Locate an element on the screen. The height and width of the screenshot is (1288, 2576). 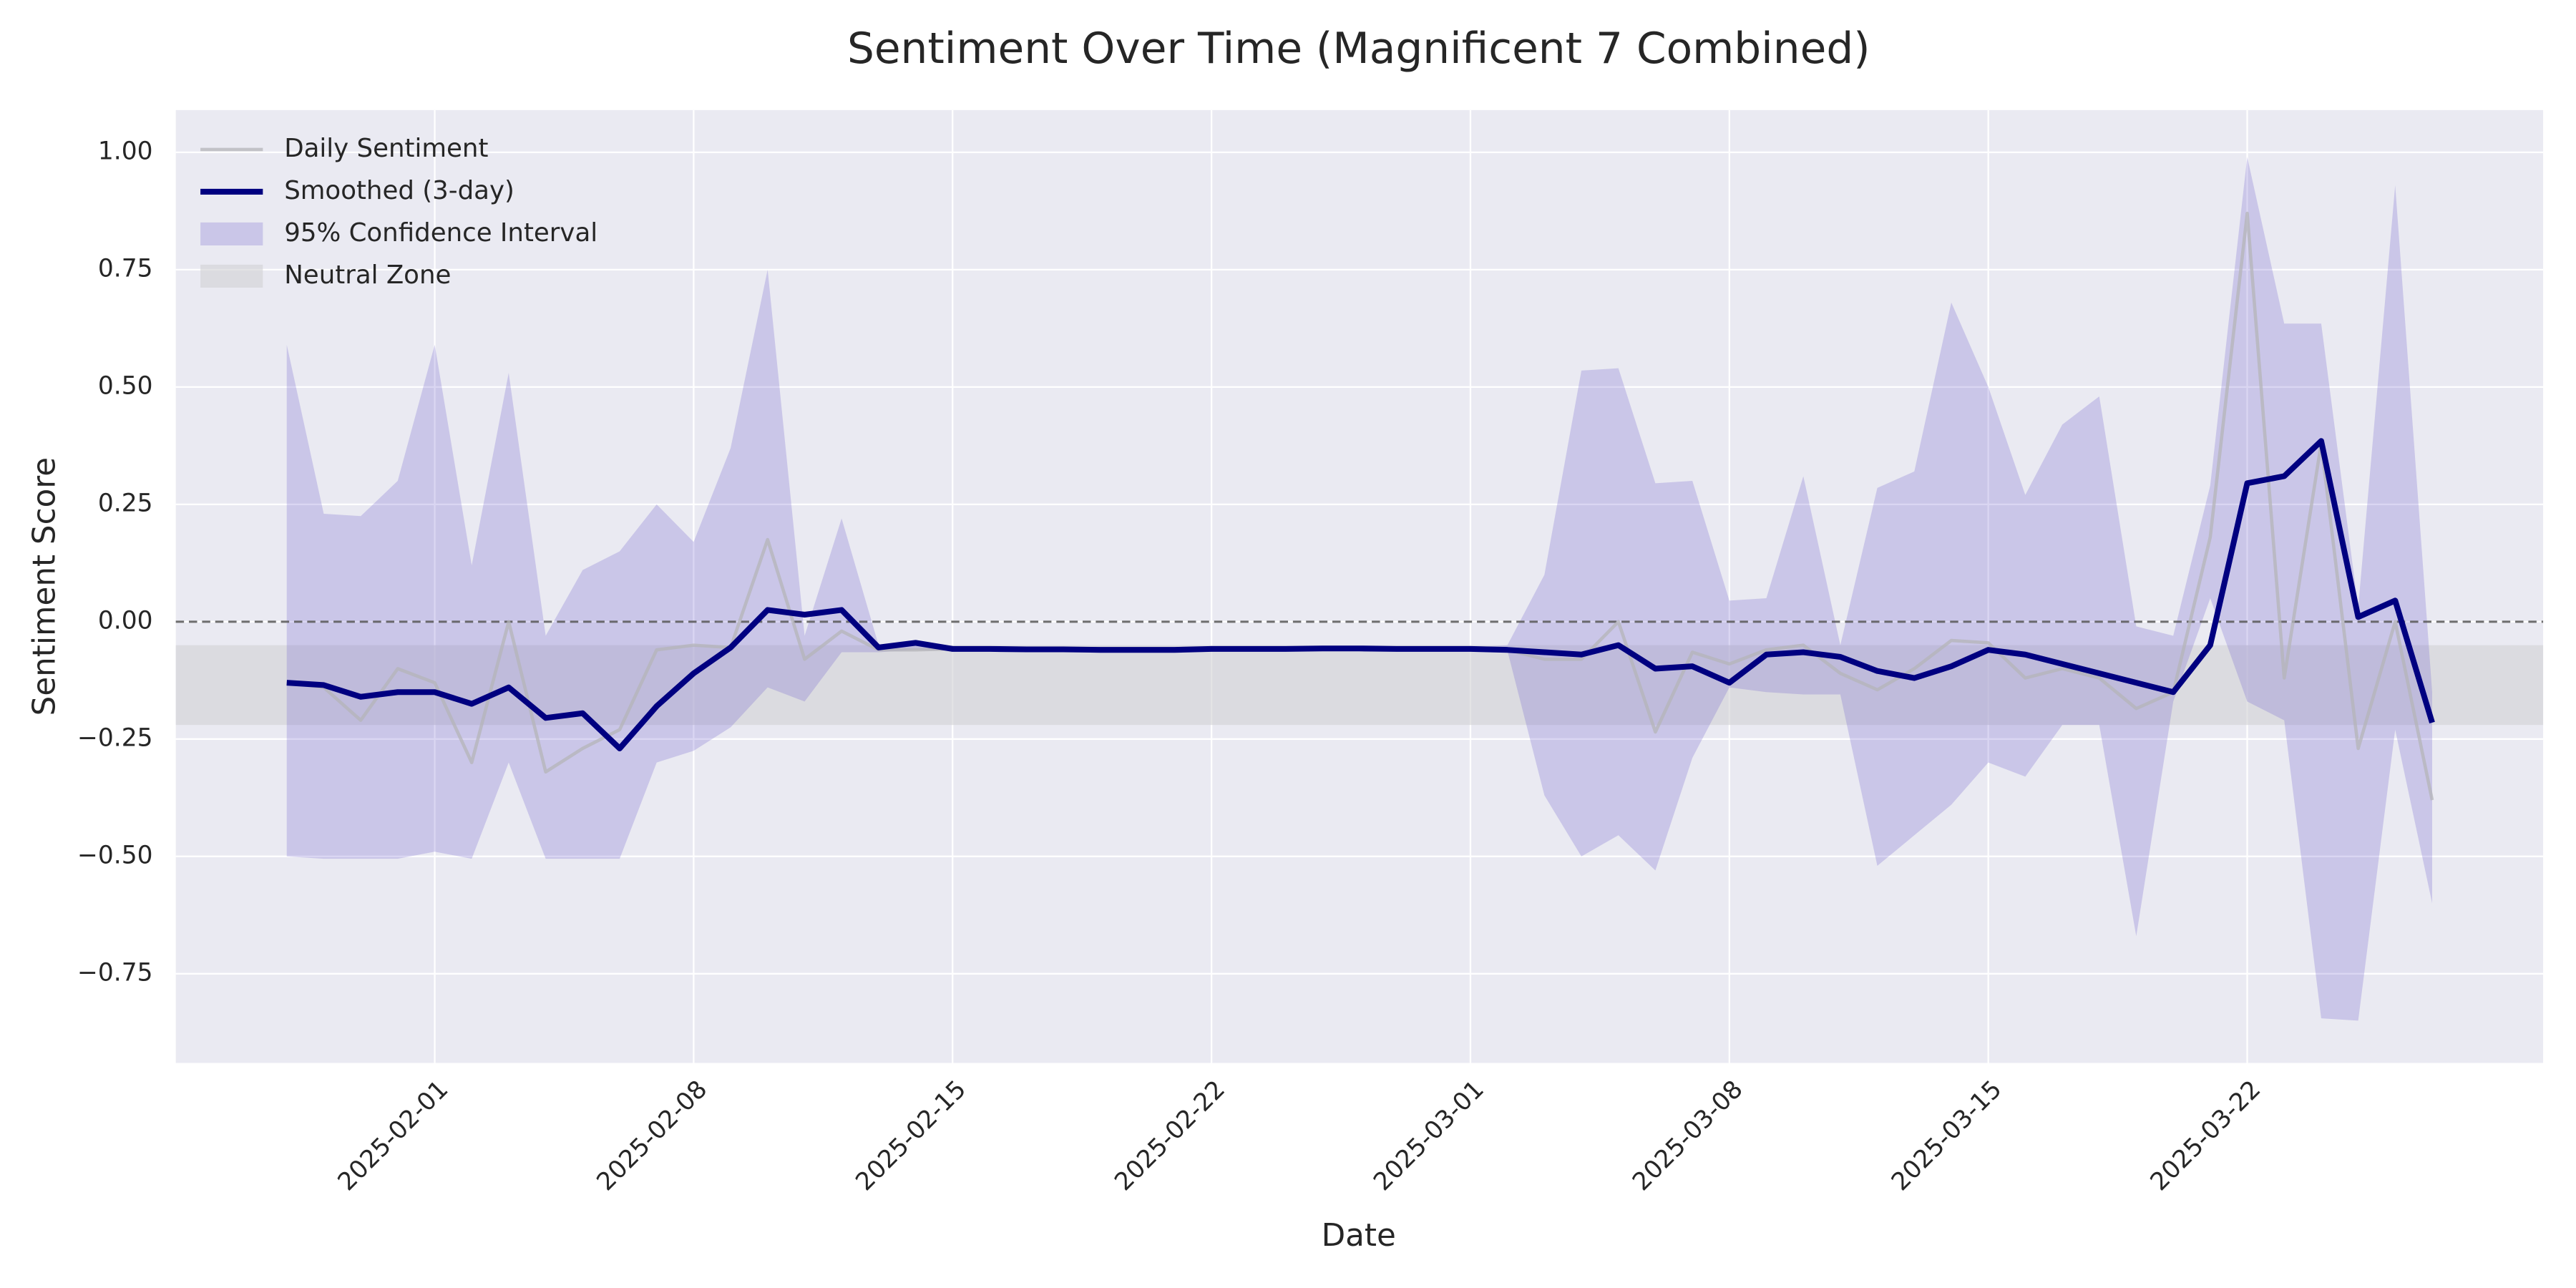
y-tick-label: 0.50 is located at coordinates (125, 385).